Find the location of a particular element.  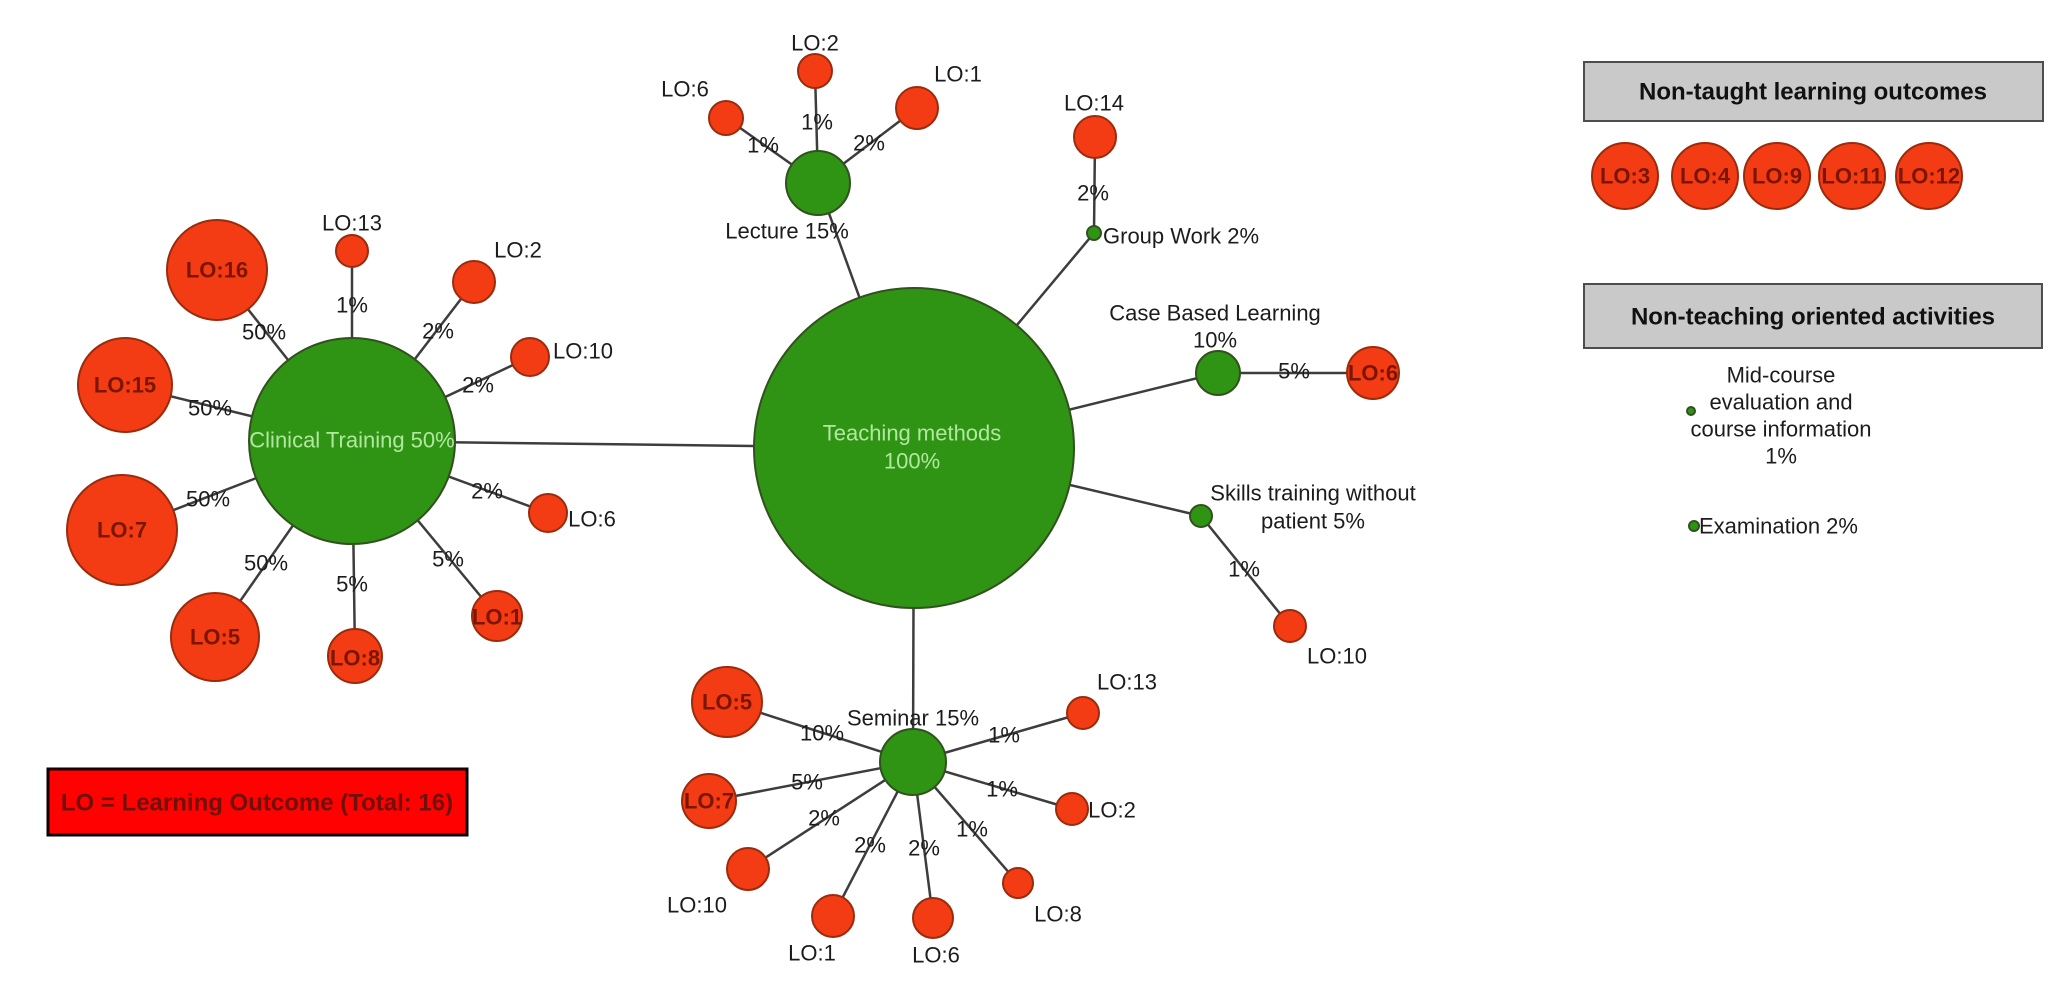

leaf-clinical-lo8 is located at coordinates (355, 656).